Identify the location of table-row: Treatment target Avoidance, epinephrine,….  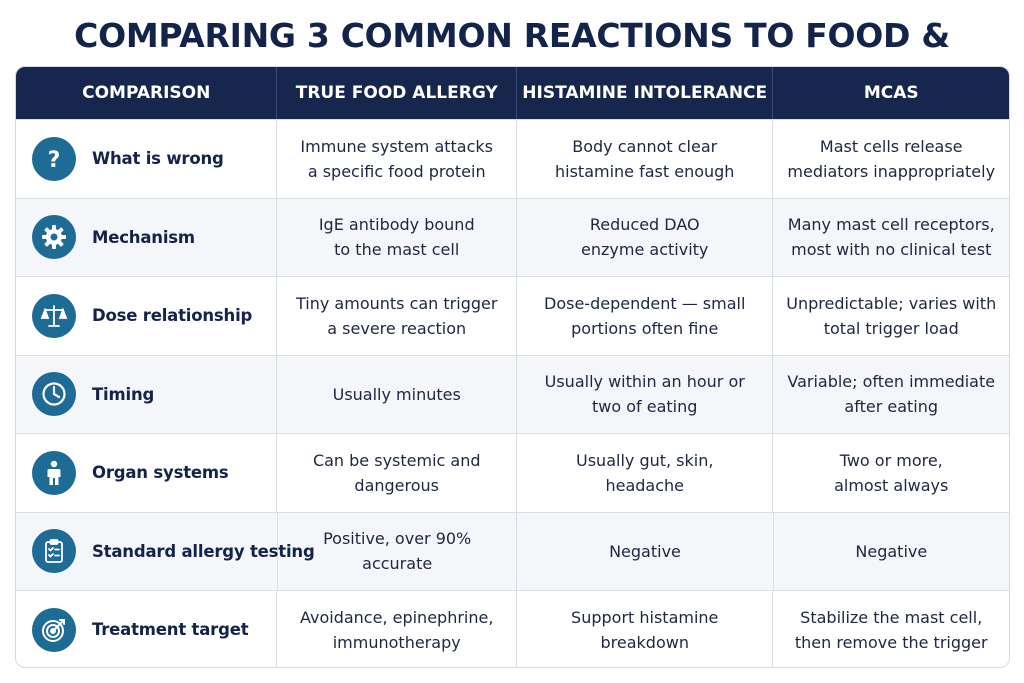
(512, 628).